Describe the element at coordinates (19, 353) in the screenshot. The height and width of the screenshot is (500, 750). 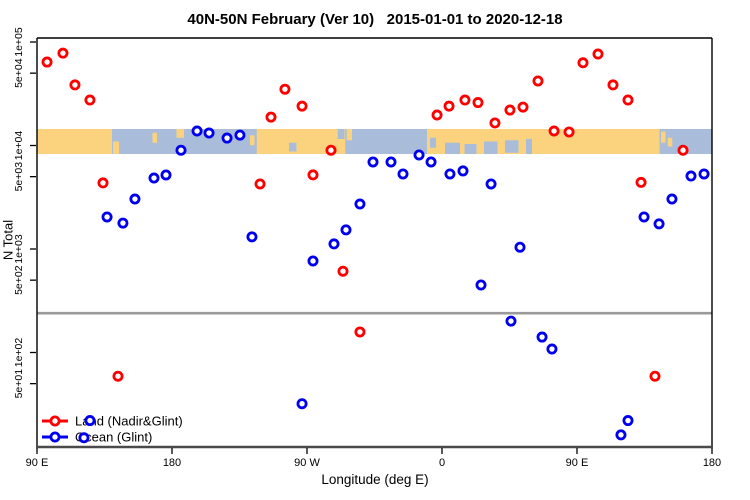
I see `y-tick-label: 1e+02` at that location.